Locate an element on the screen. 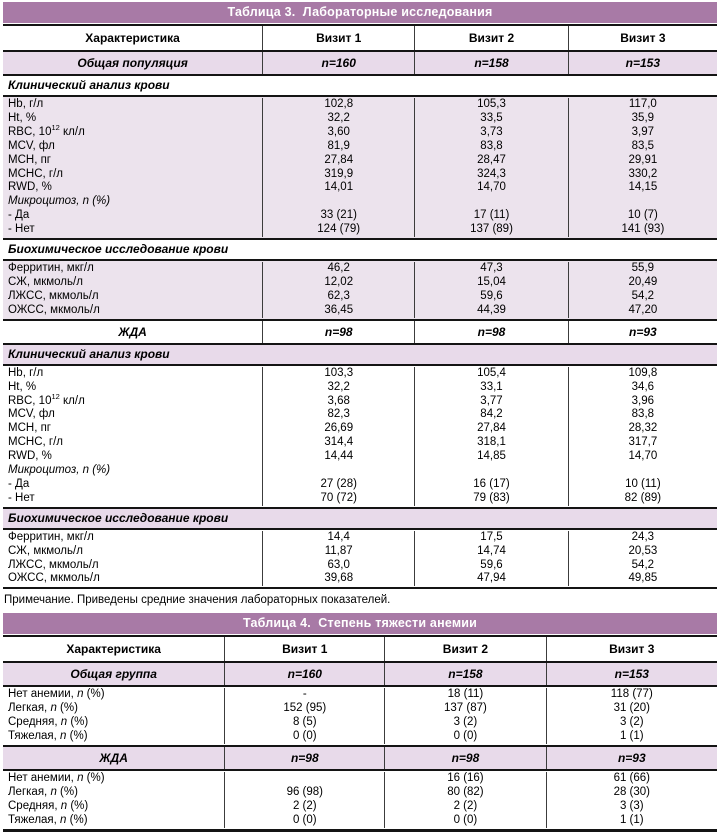 The height and width of the screenshot is (835, 720). table-row: - Да 33 (21) 17 (11) 10 (7) is located at coordinates (360, 216).